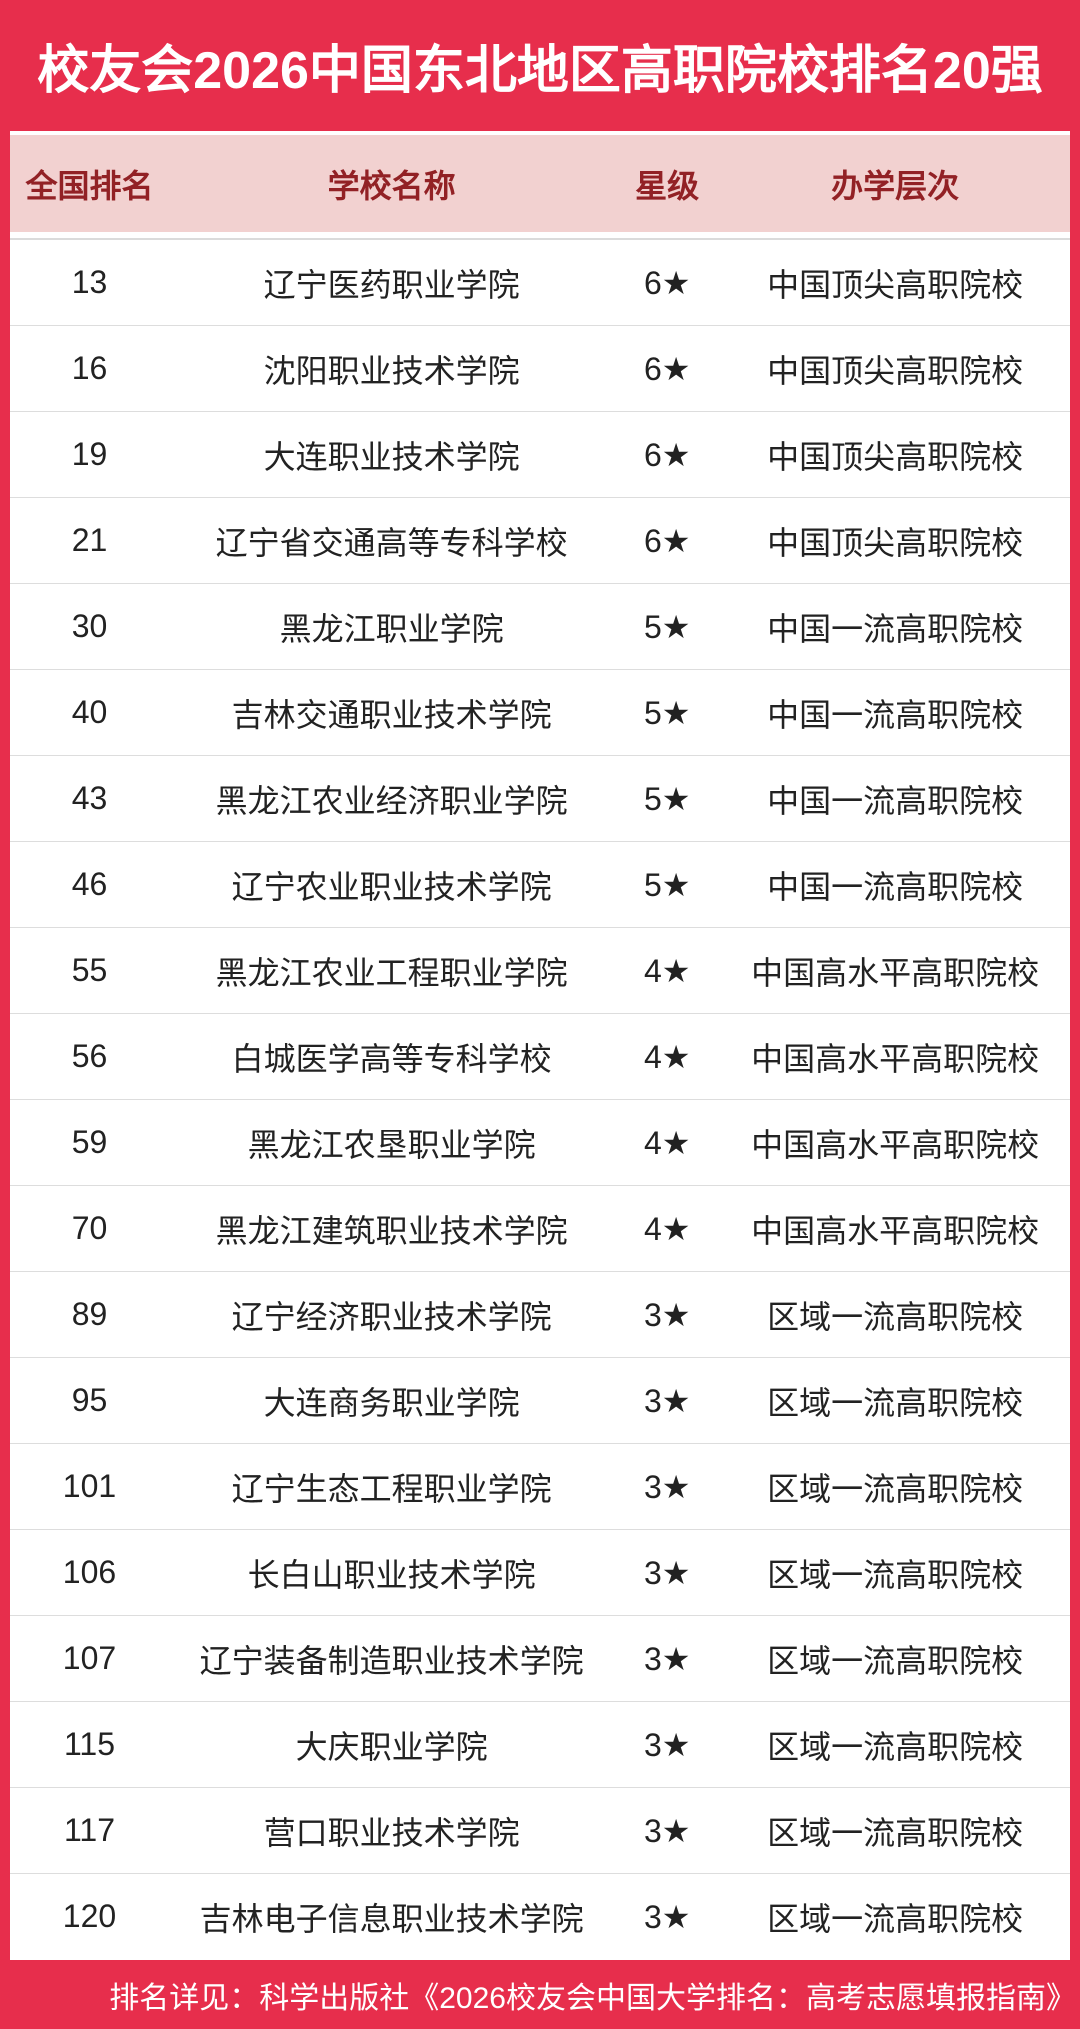  What do you see at coordinates (540, 65) in the screenshot?
I see `title-banner: 校友会2026中国东北地区高职院校排名20强` at bounding box center [540, 65].